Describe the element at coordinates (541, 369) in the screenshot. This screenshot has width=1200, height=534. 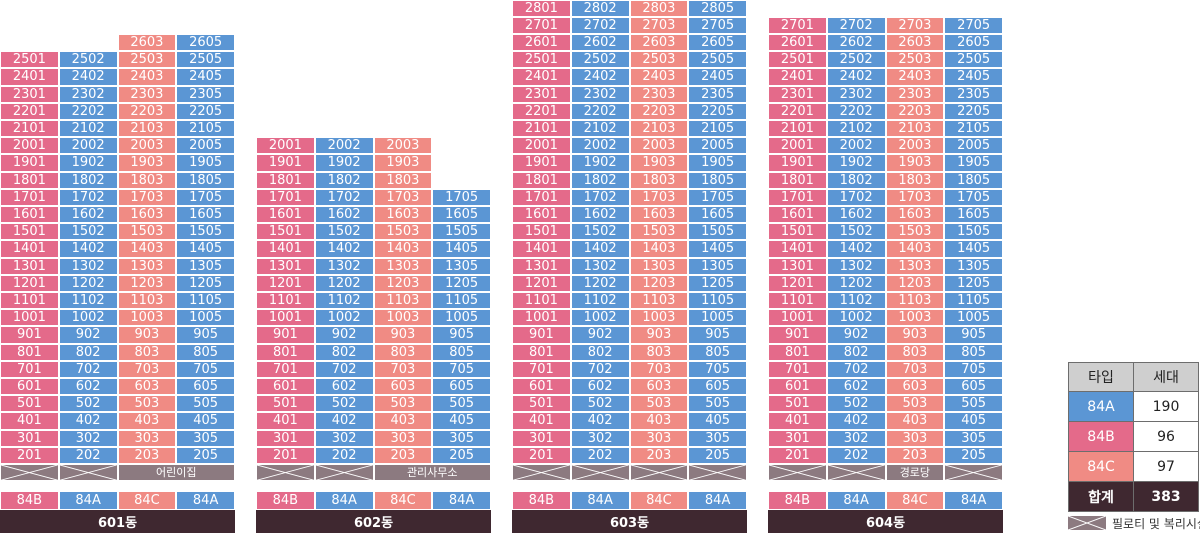
I see `unit-cell: 701` at that location.